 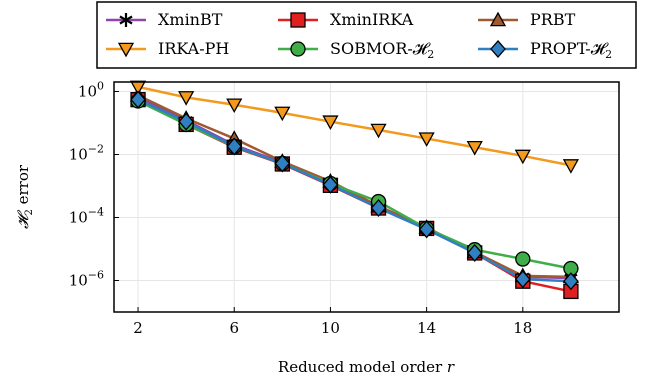 I want to click on y-tick-label: 10⁰, so click(x=91, y=89).